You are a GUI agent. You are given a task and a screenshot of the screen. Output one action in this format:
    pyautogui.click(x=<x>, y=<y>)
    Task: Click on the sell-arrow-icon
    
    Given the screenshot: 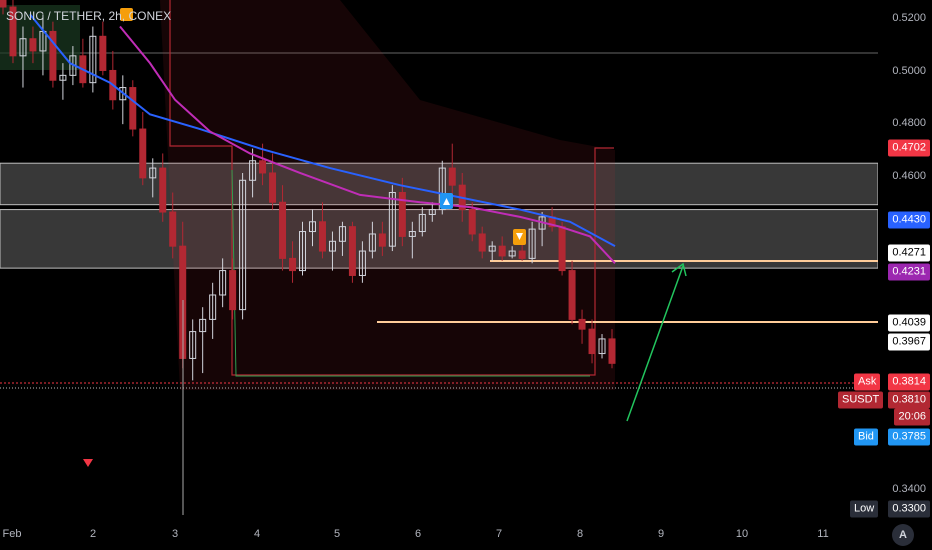 What is the action you would take?
    pyautogui.click(x=519, y=236)
    